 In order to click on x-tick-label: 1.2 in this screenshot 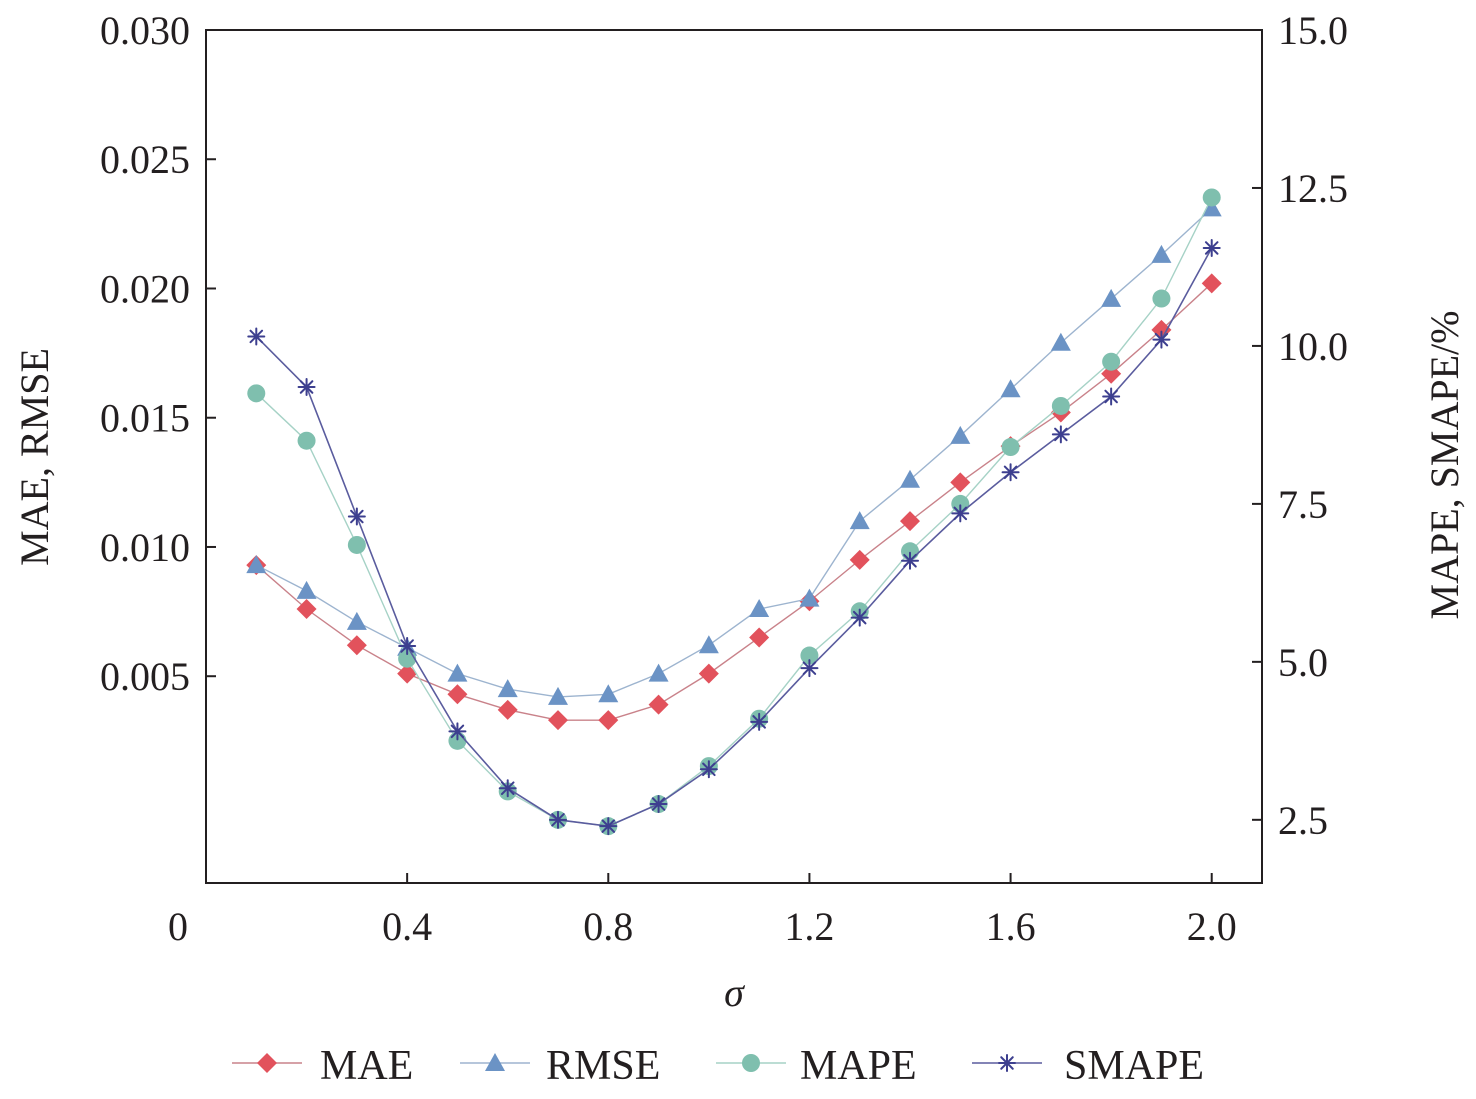, I will do `click(809, 926)`.